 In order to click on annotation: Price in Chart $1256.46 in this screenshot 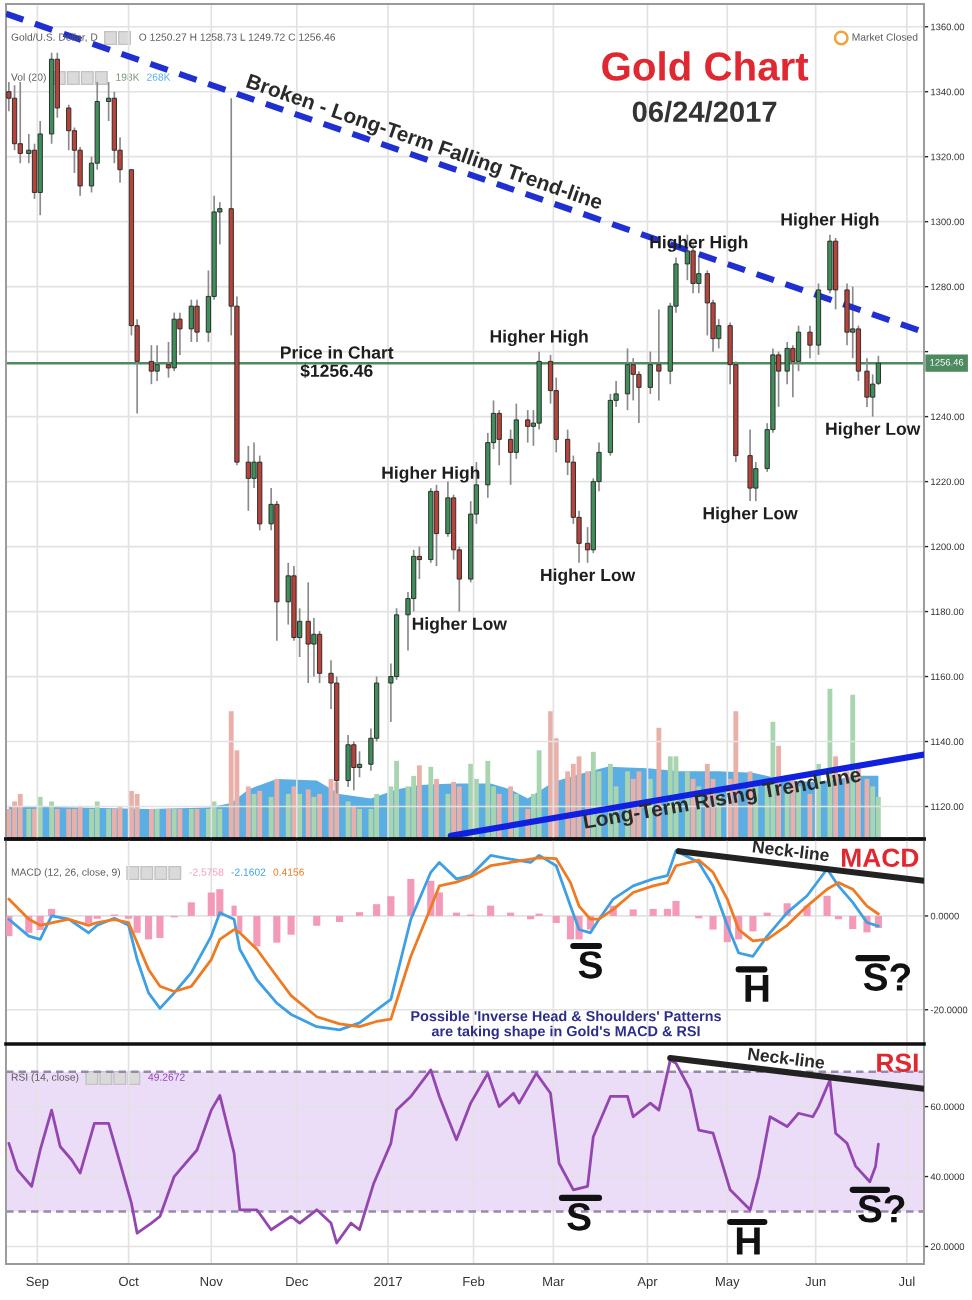, I will do `click(337, 362)`.